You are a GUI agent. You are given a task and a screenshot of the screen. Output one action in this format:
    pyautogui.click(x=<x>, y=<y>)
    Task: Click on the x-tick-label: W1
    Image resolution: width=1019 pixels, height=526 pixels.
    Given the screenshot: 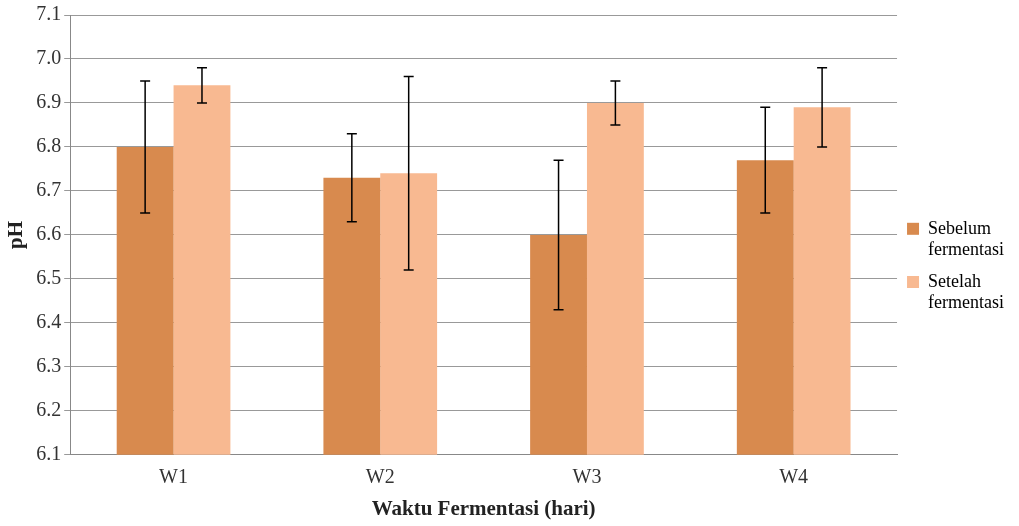 What is the action you would take?
    pyautogui.click(x=173, y=476)
    